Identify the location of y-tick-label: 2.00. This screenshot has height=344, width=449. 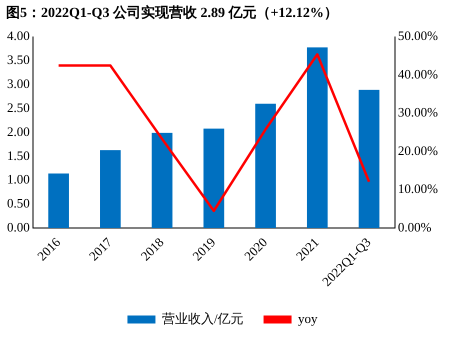
(18, 131).